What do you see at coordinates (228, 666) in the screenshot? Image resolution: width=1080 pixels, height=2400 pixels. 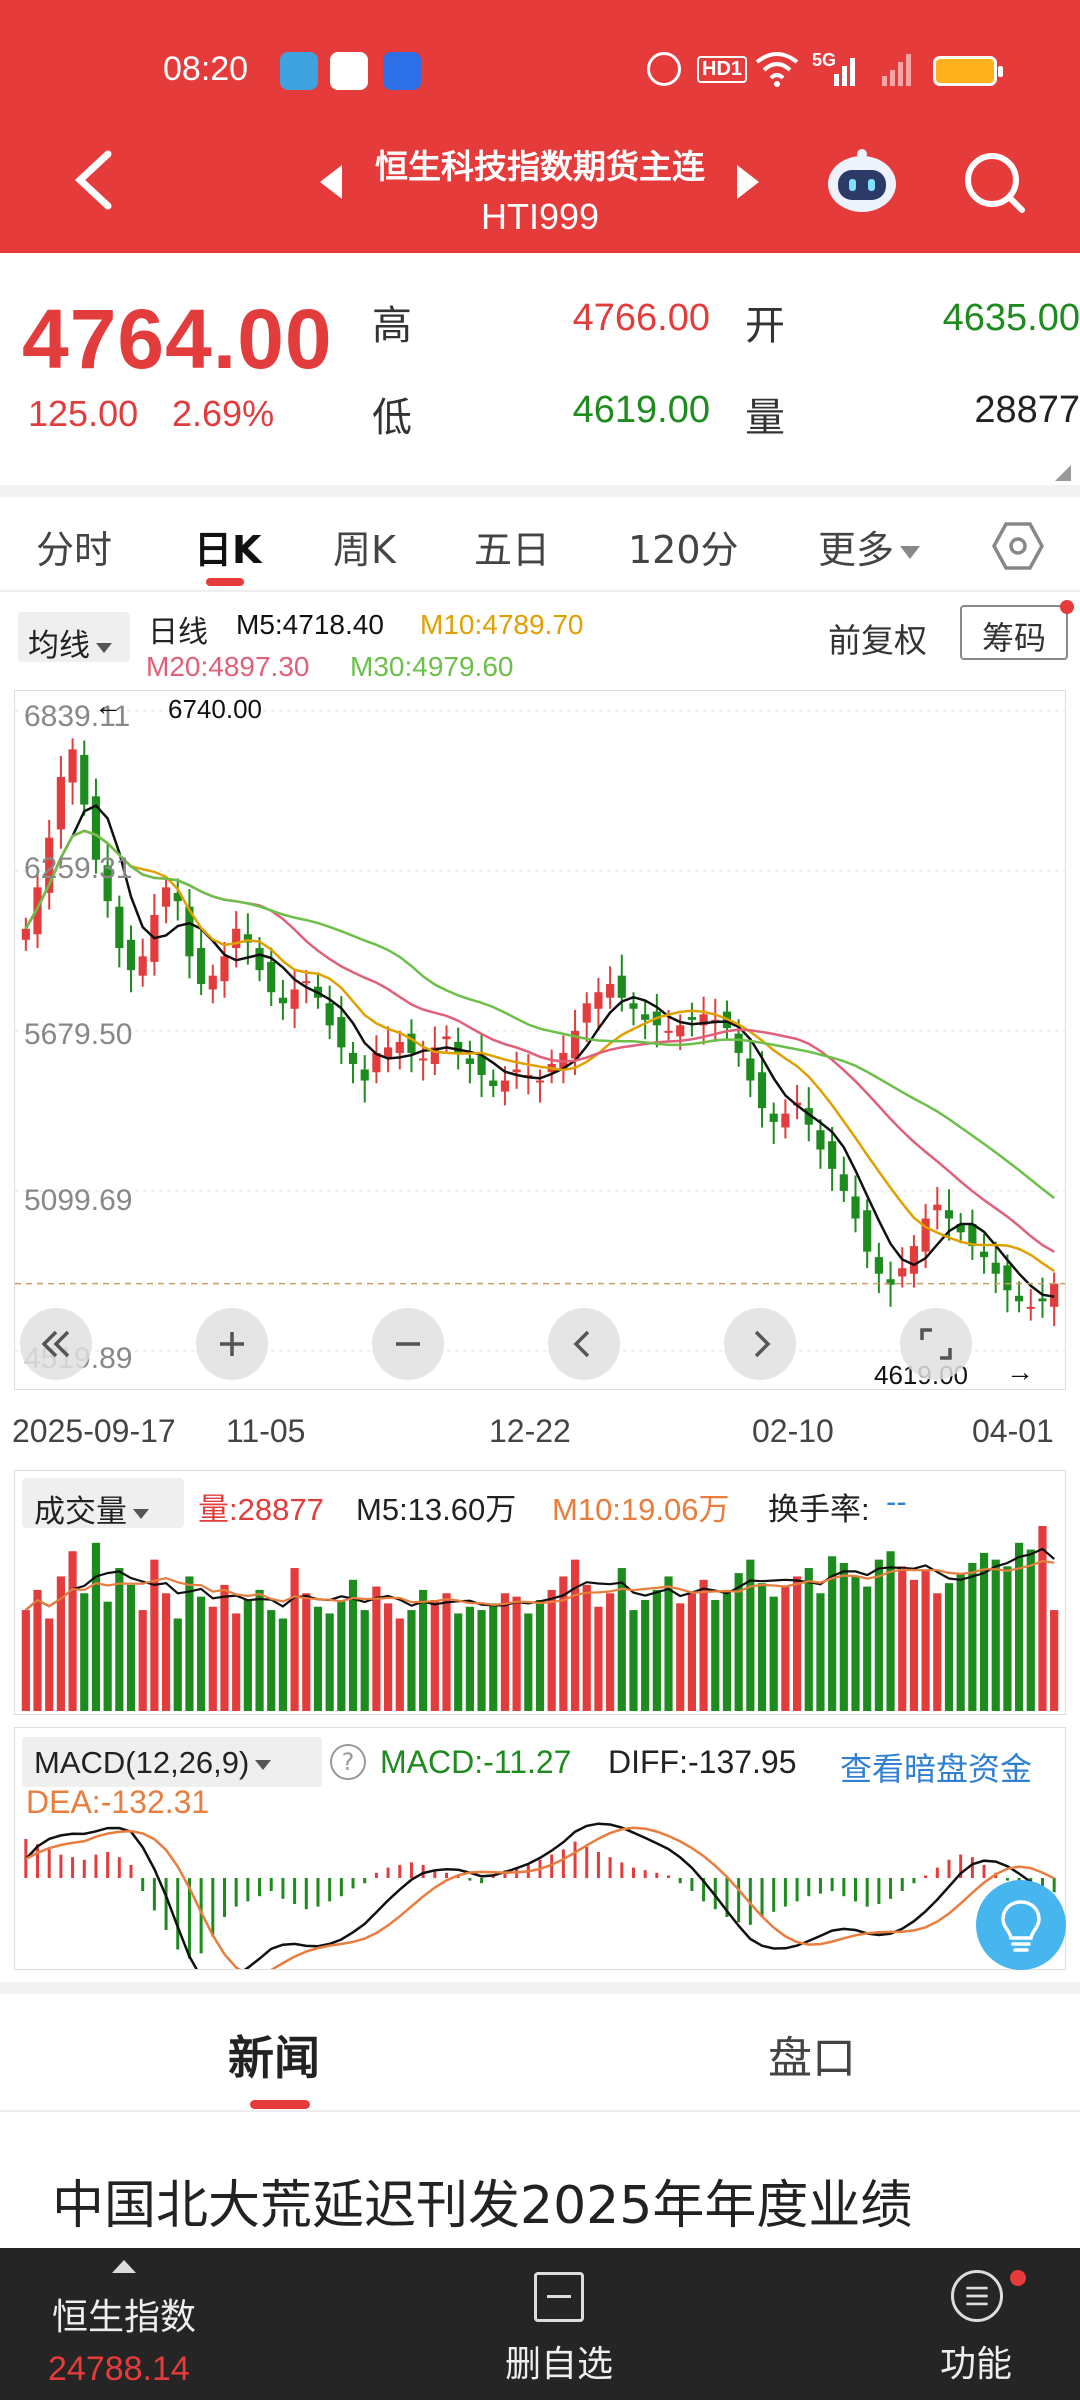 I see `ma20-value: M20:4897.30` at bounding box center [228, 666].